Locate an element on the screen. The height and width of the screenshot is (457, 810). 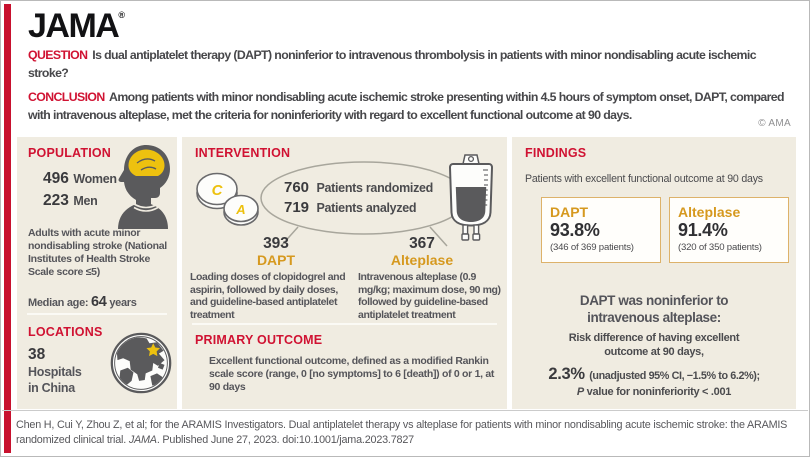
randomized-label: Patients randomized is located at coordinates (375, 188).